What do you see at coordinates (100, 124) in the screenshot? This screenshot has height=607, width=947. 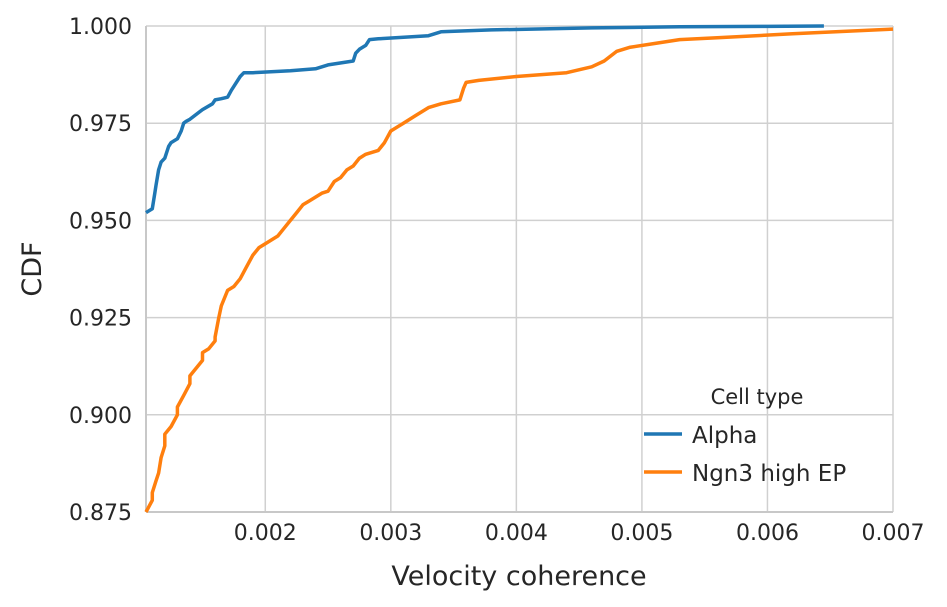 I see `y-tick-label: 0.975` at bounding box center [100, 124].